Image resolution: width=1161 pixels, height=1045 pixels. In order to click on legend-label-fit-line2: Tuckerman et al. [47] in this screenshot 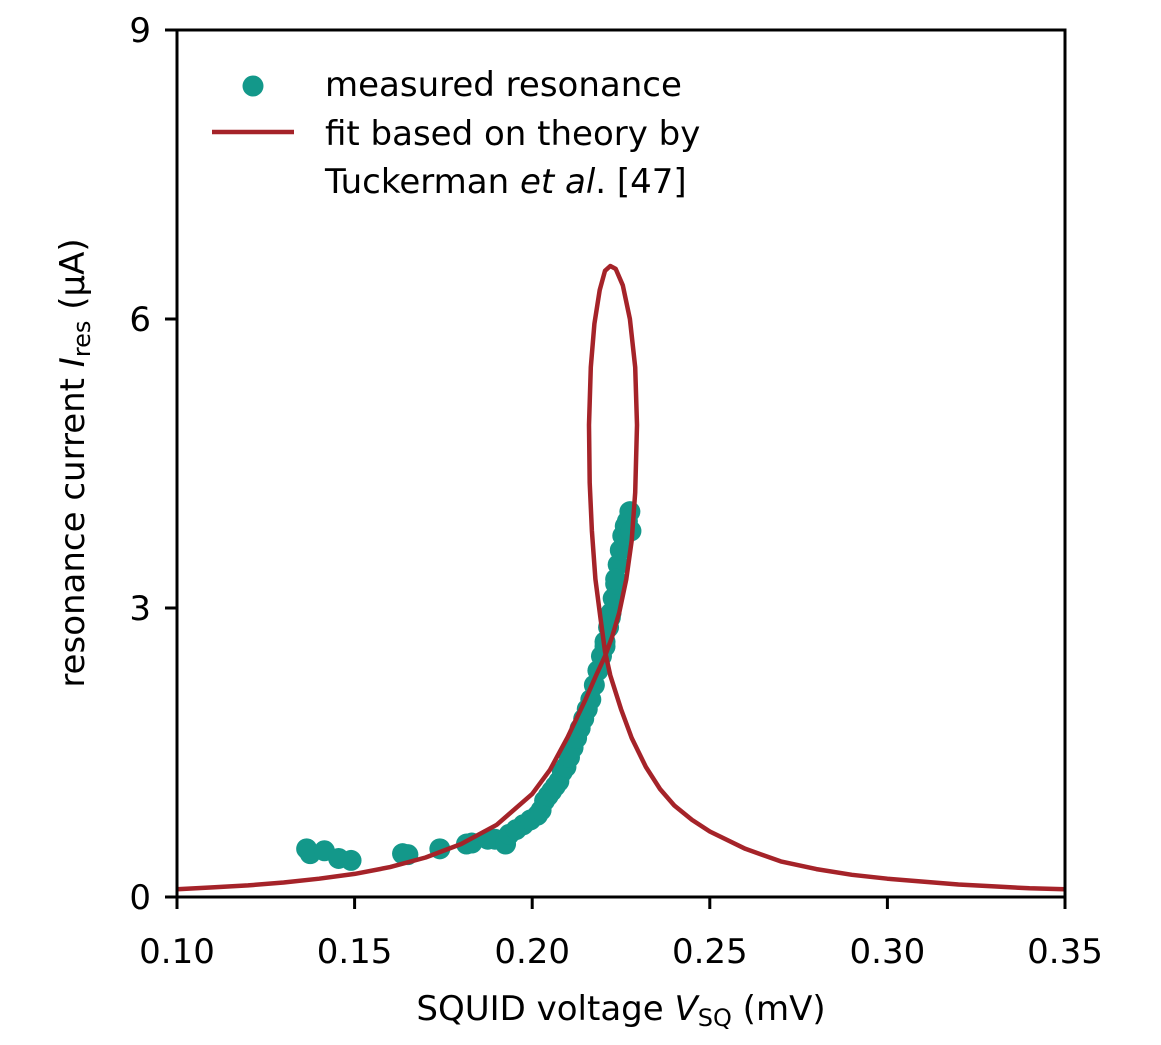, I will do `click(505, 182)`.